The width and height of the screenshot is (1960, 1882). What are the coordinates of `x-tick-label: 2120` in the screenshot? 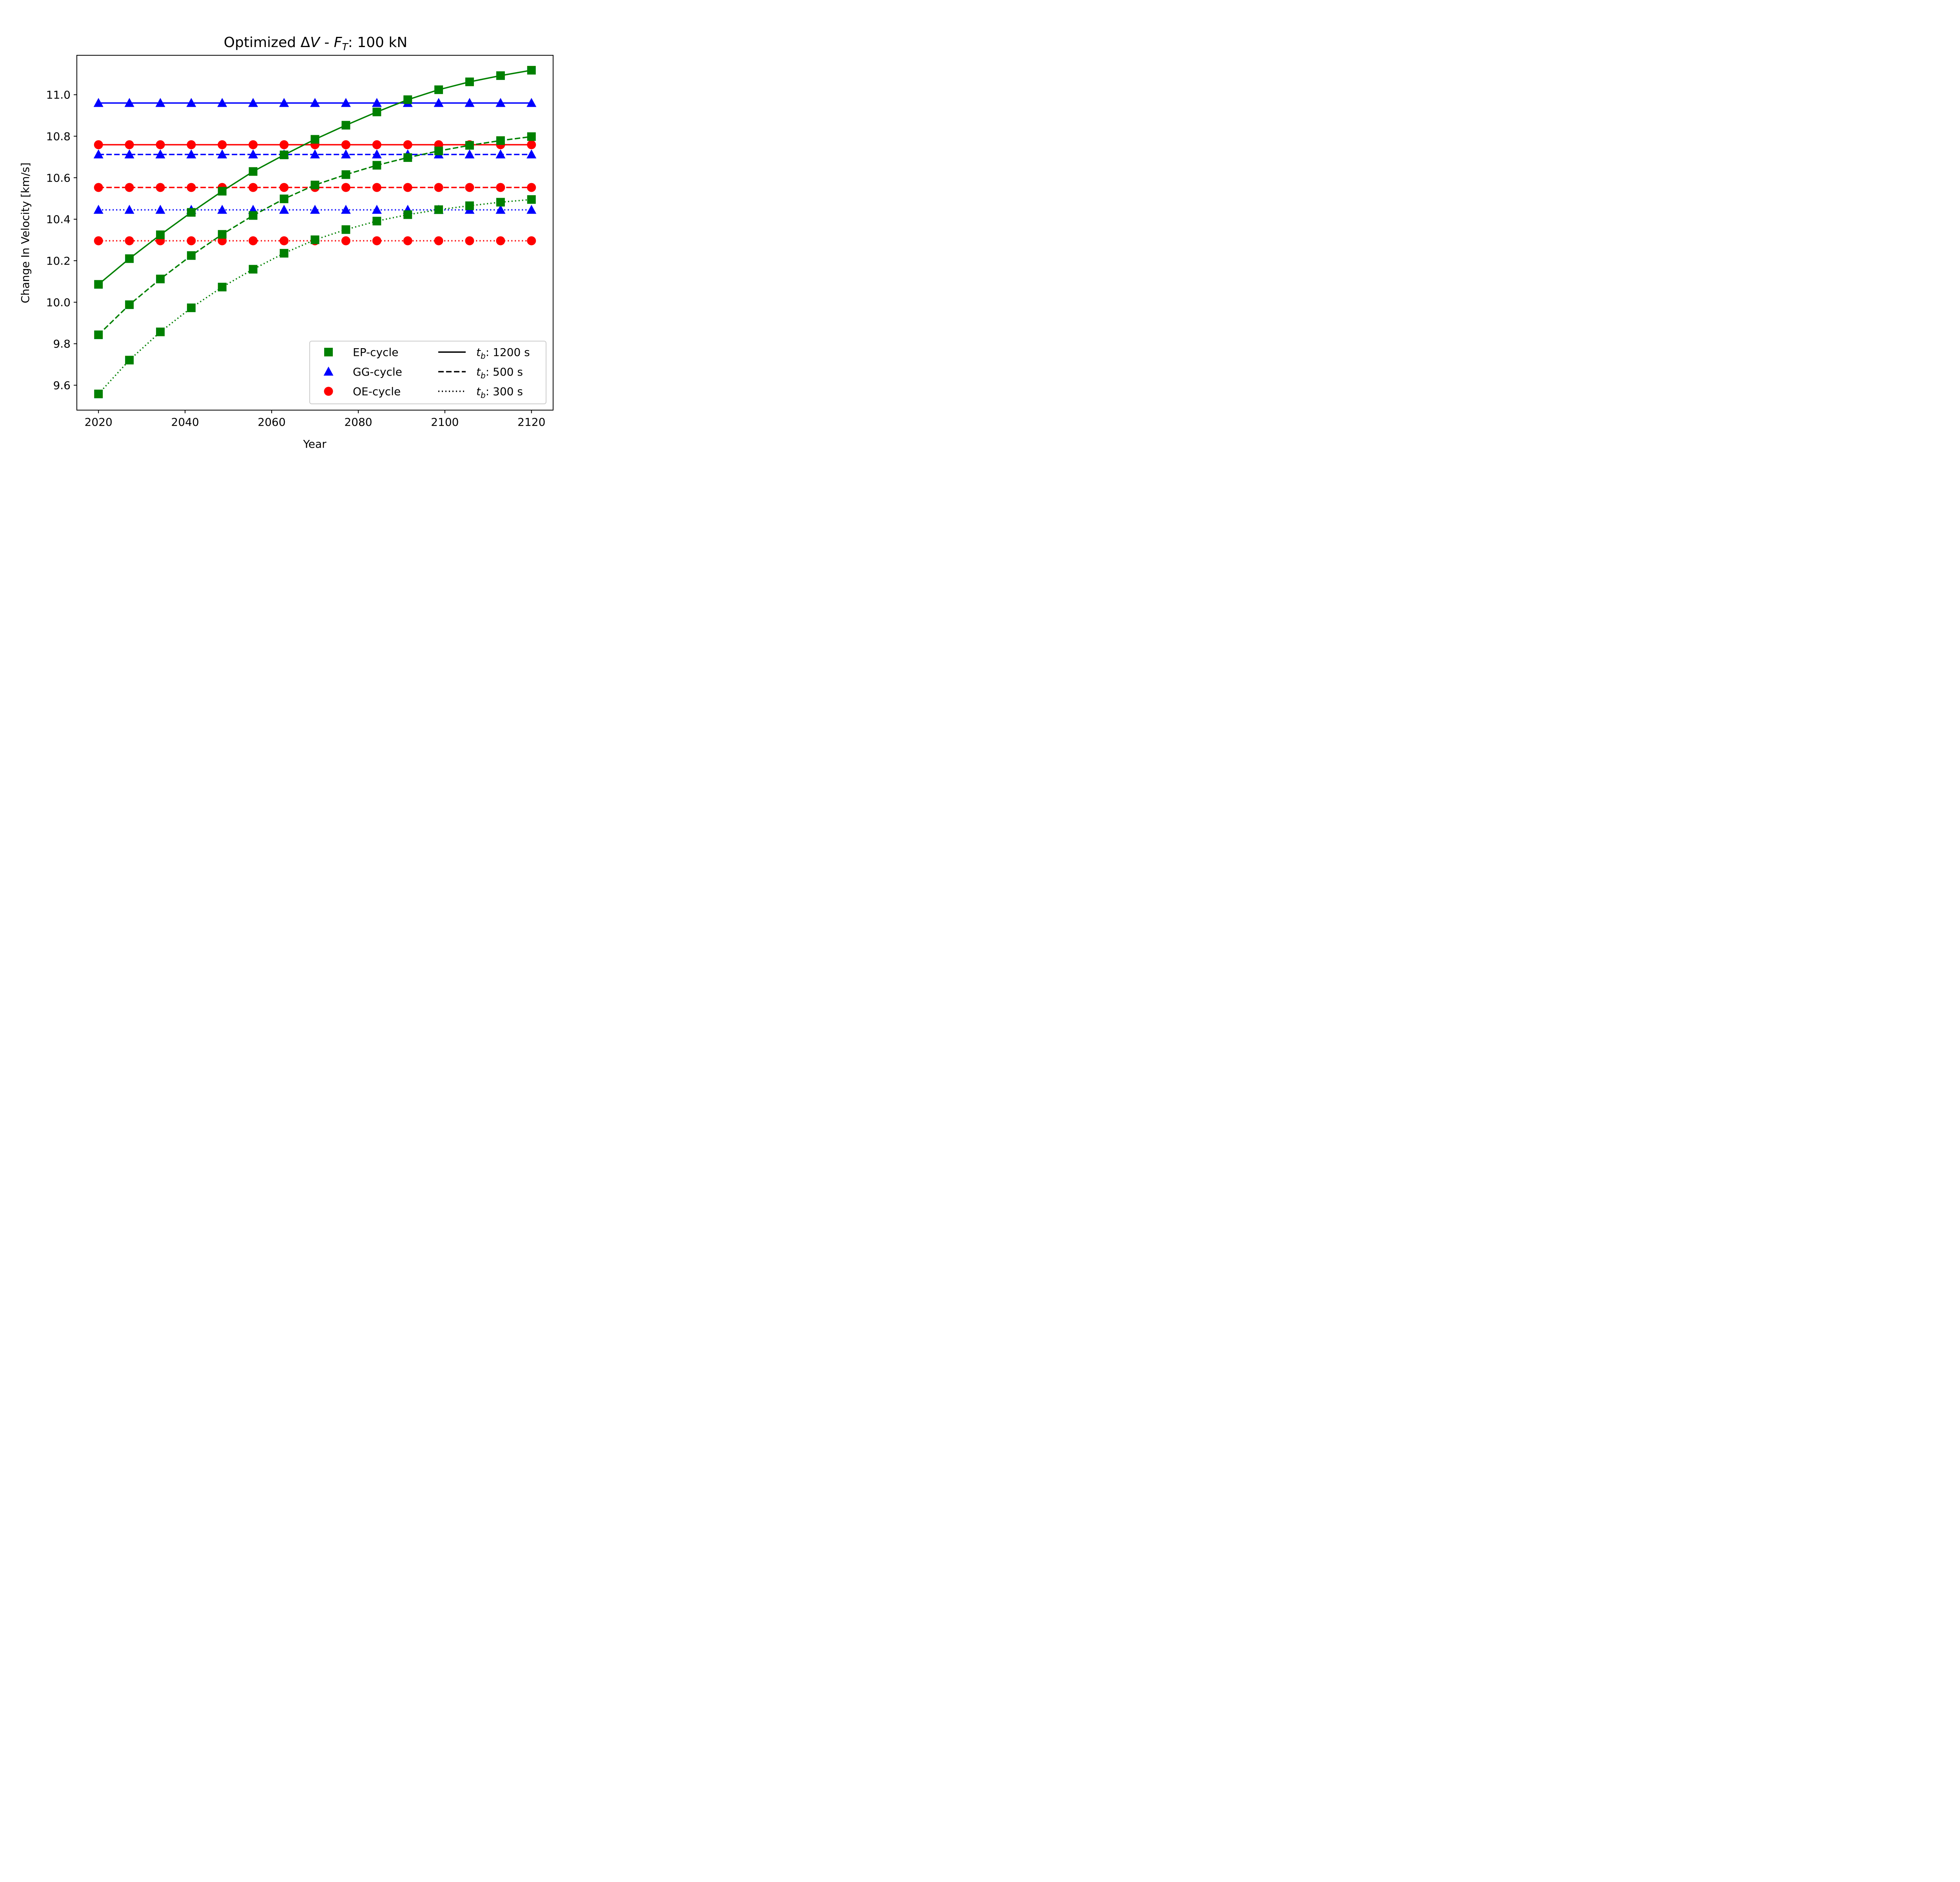 It's located at (531, 422).